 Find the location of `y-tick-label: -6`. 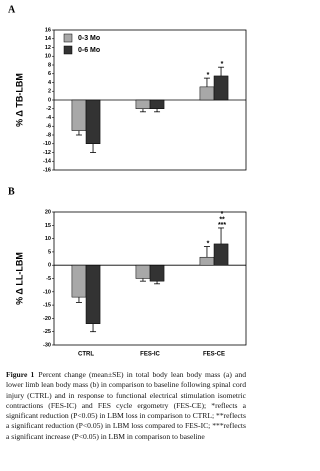

y-tick-label: -6 is located at coordinates (48, 127).